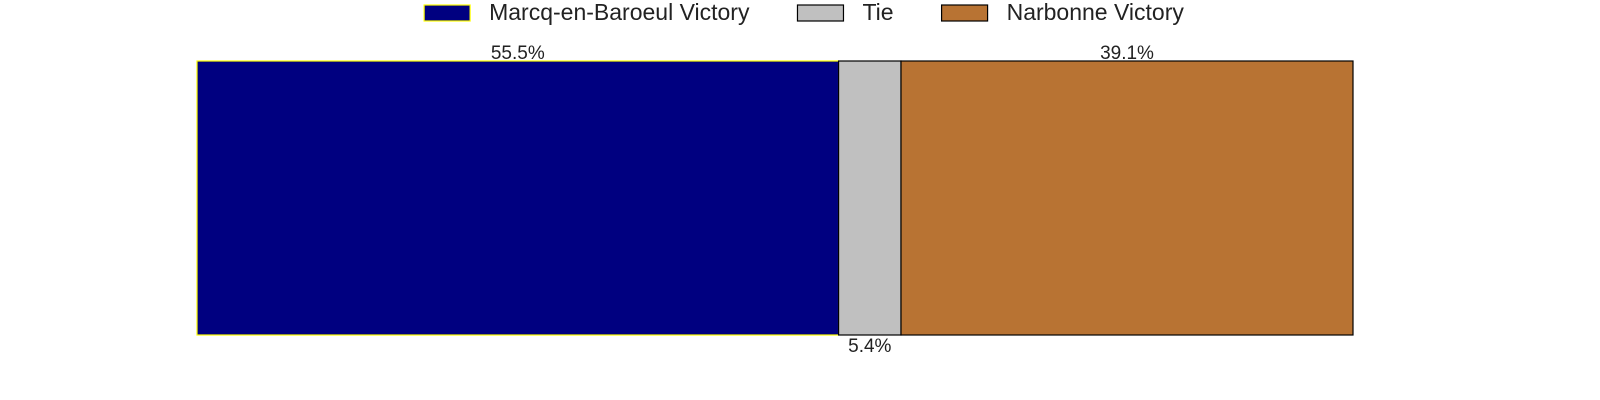 This screenshot has width=1600, height=400. What do you see at coordinates (877, 12) in the screenshot?
I see `legend-label: Tie` at bounding box center [877, 12].